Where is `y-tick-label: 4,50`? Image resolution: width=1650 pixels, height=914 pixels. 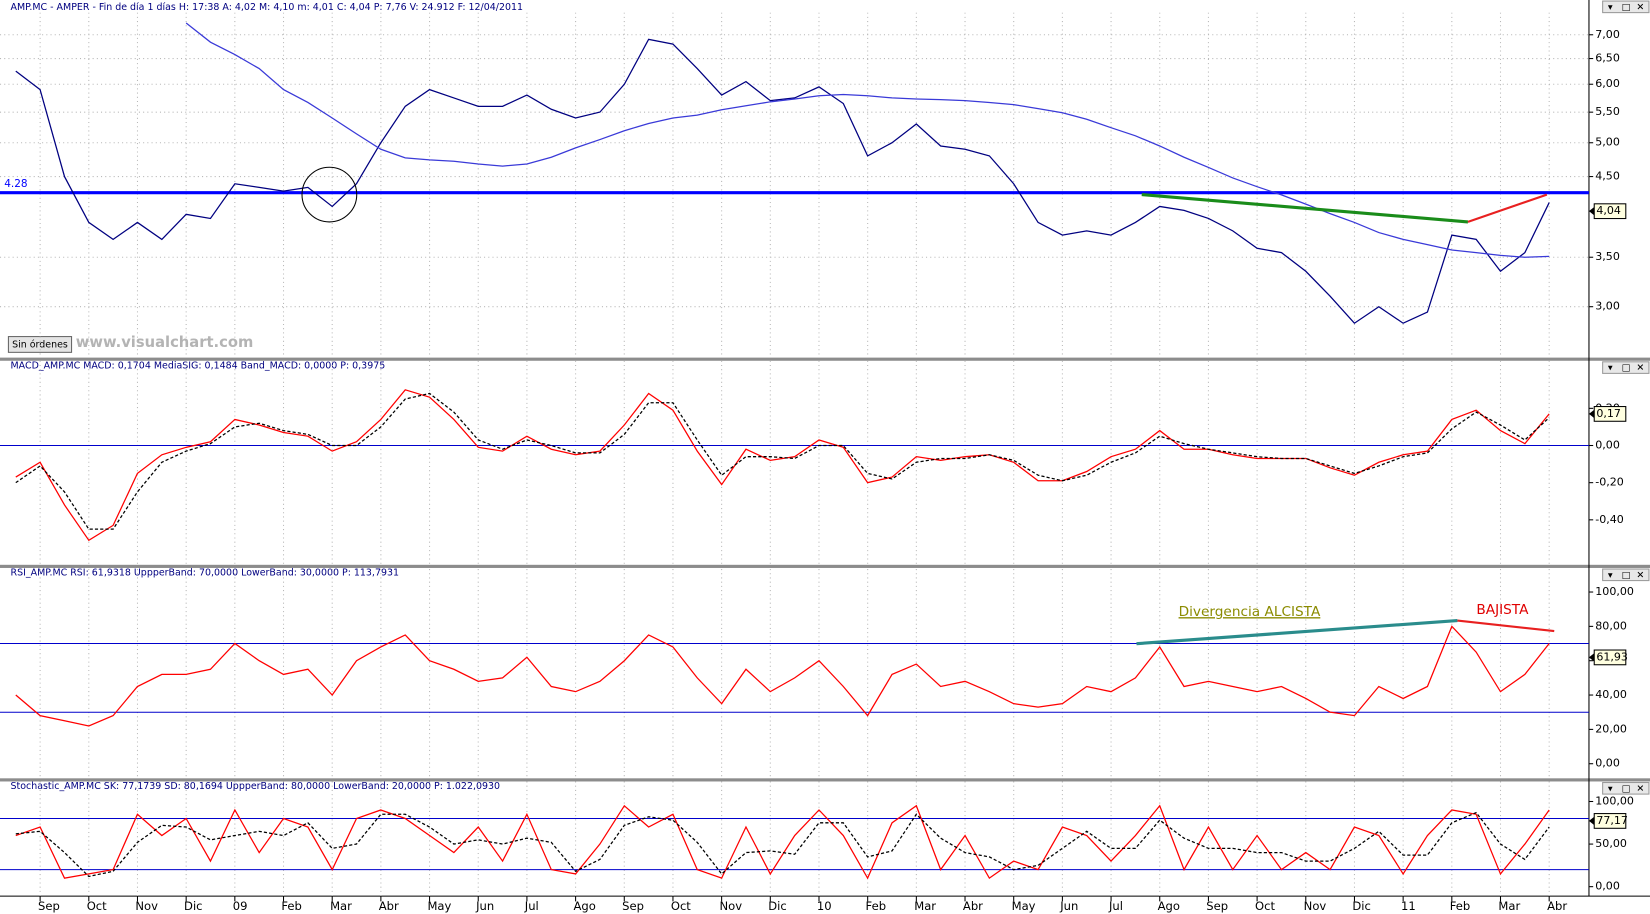
y-tick-label: 4,50 is located at coordinates (1607, 176).